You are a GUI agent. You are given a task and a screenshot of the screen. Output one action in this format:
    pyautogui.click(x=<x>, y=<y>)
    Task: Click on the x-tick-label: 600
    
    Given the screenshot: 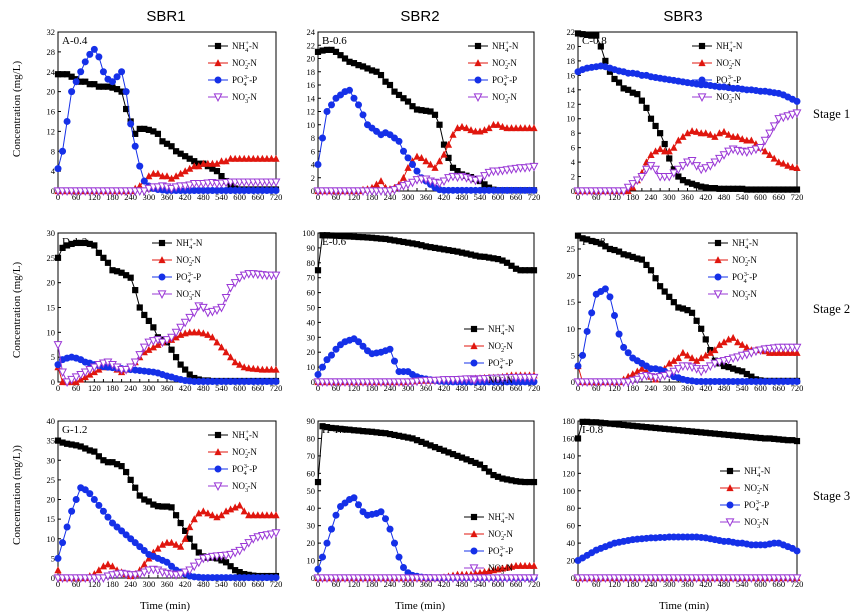 What is the action you would take?
    pyautogui.click(x=239, y=388)
    